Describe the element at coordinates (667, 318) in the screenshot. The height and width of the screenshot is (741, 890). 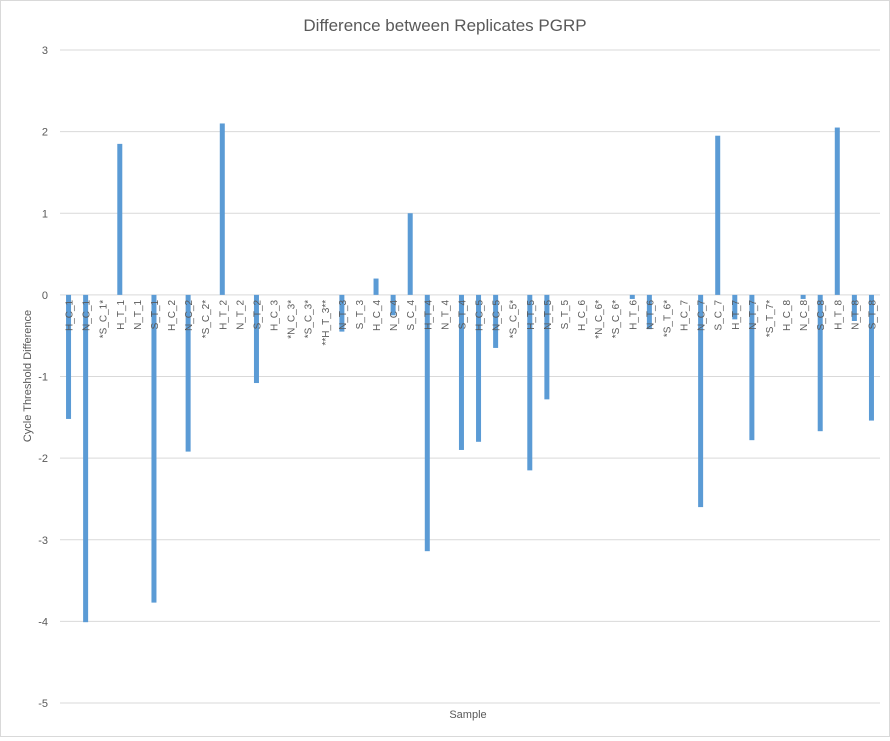
I see `x-tick-label: *S_T_6*` at that location.